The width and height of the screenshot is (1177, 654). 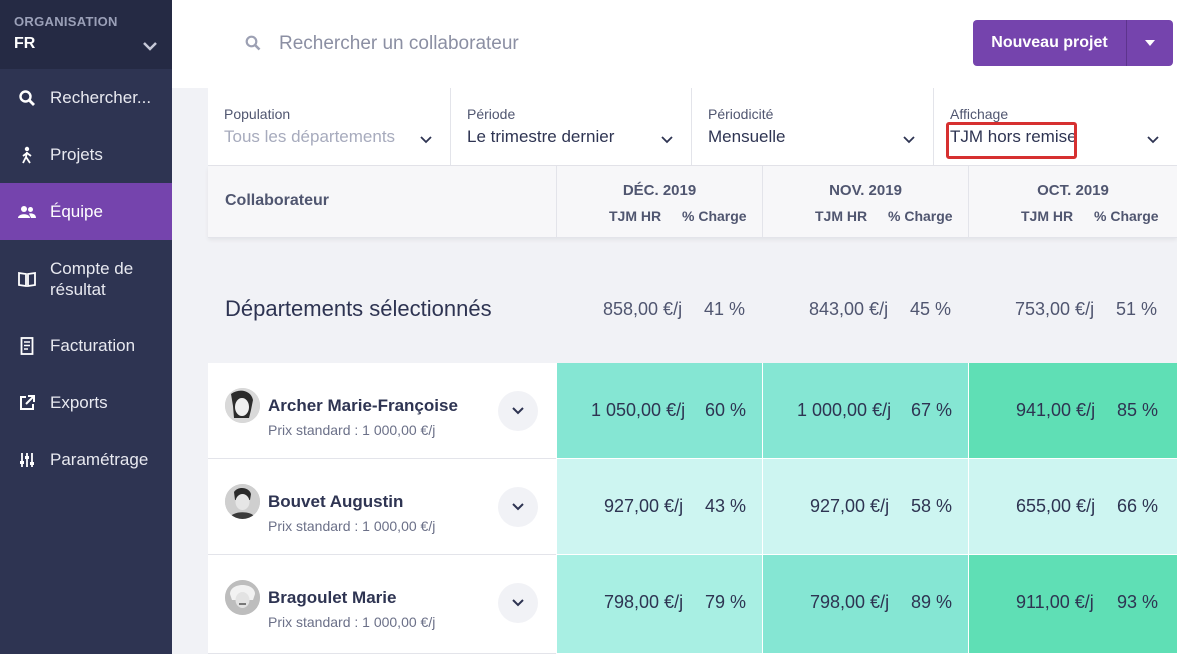 I want to click on book-icon, so click(x=27, y=279).